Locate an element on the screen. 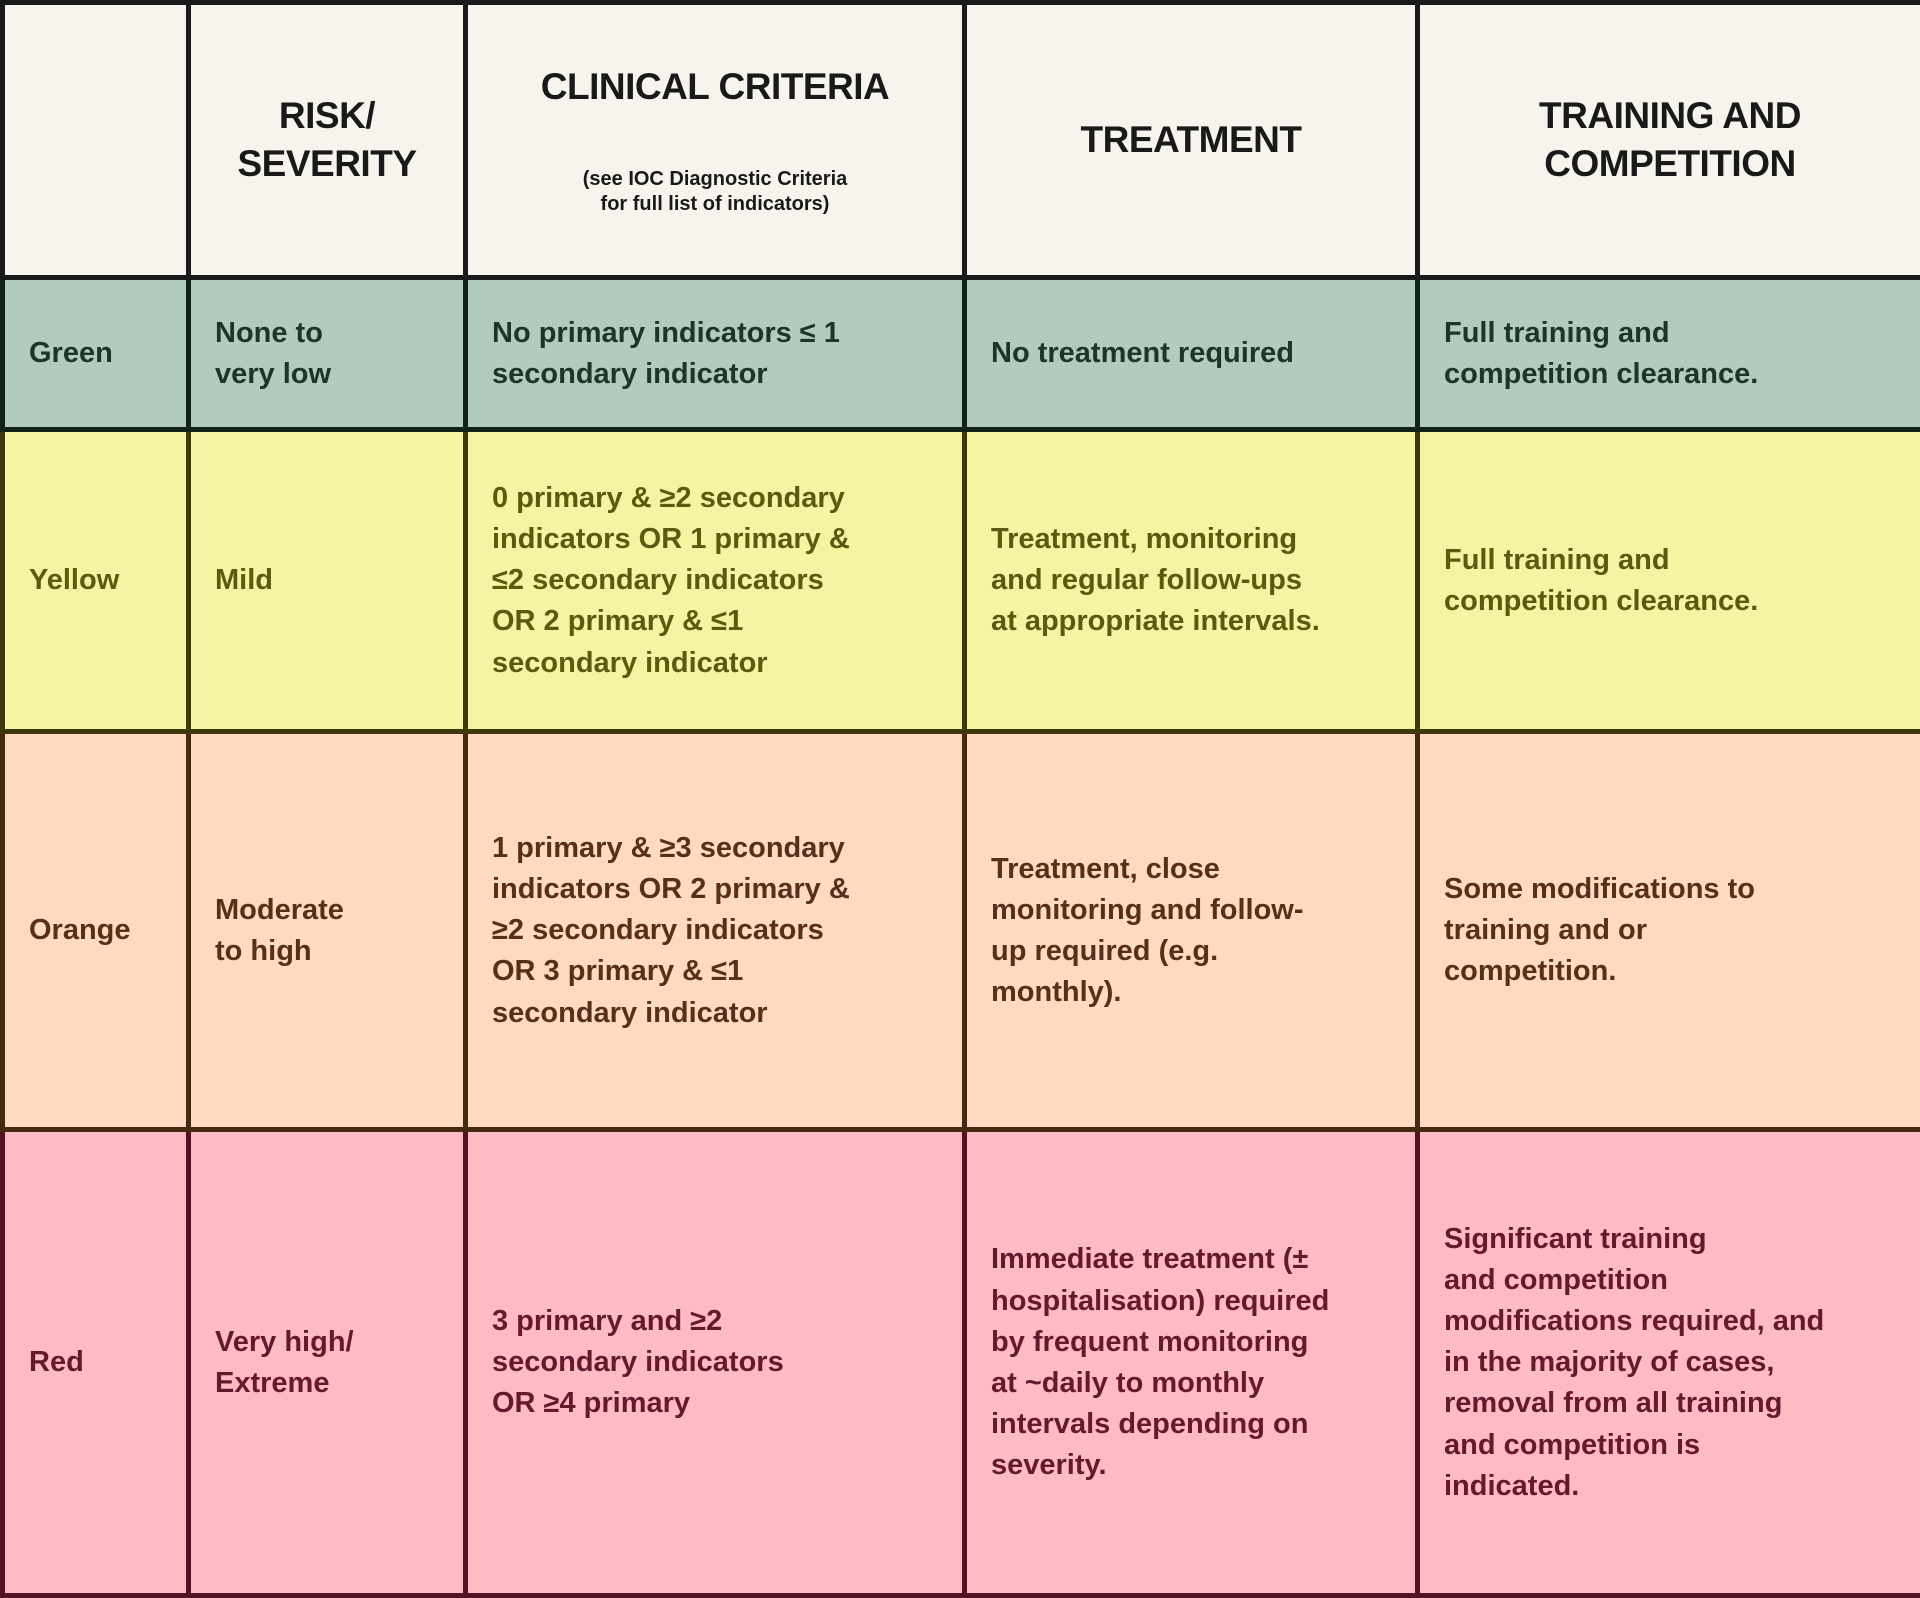 The height and width of the screenshot is (1598, 1920). row-green-risk: None to very low is located at coordinates (327, 354).